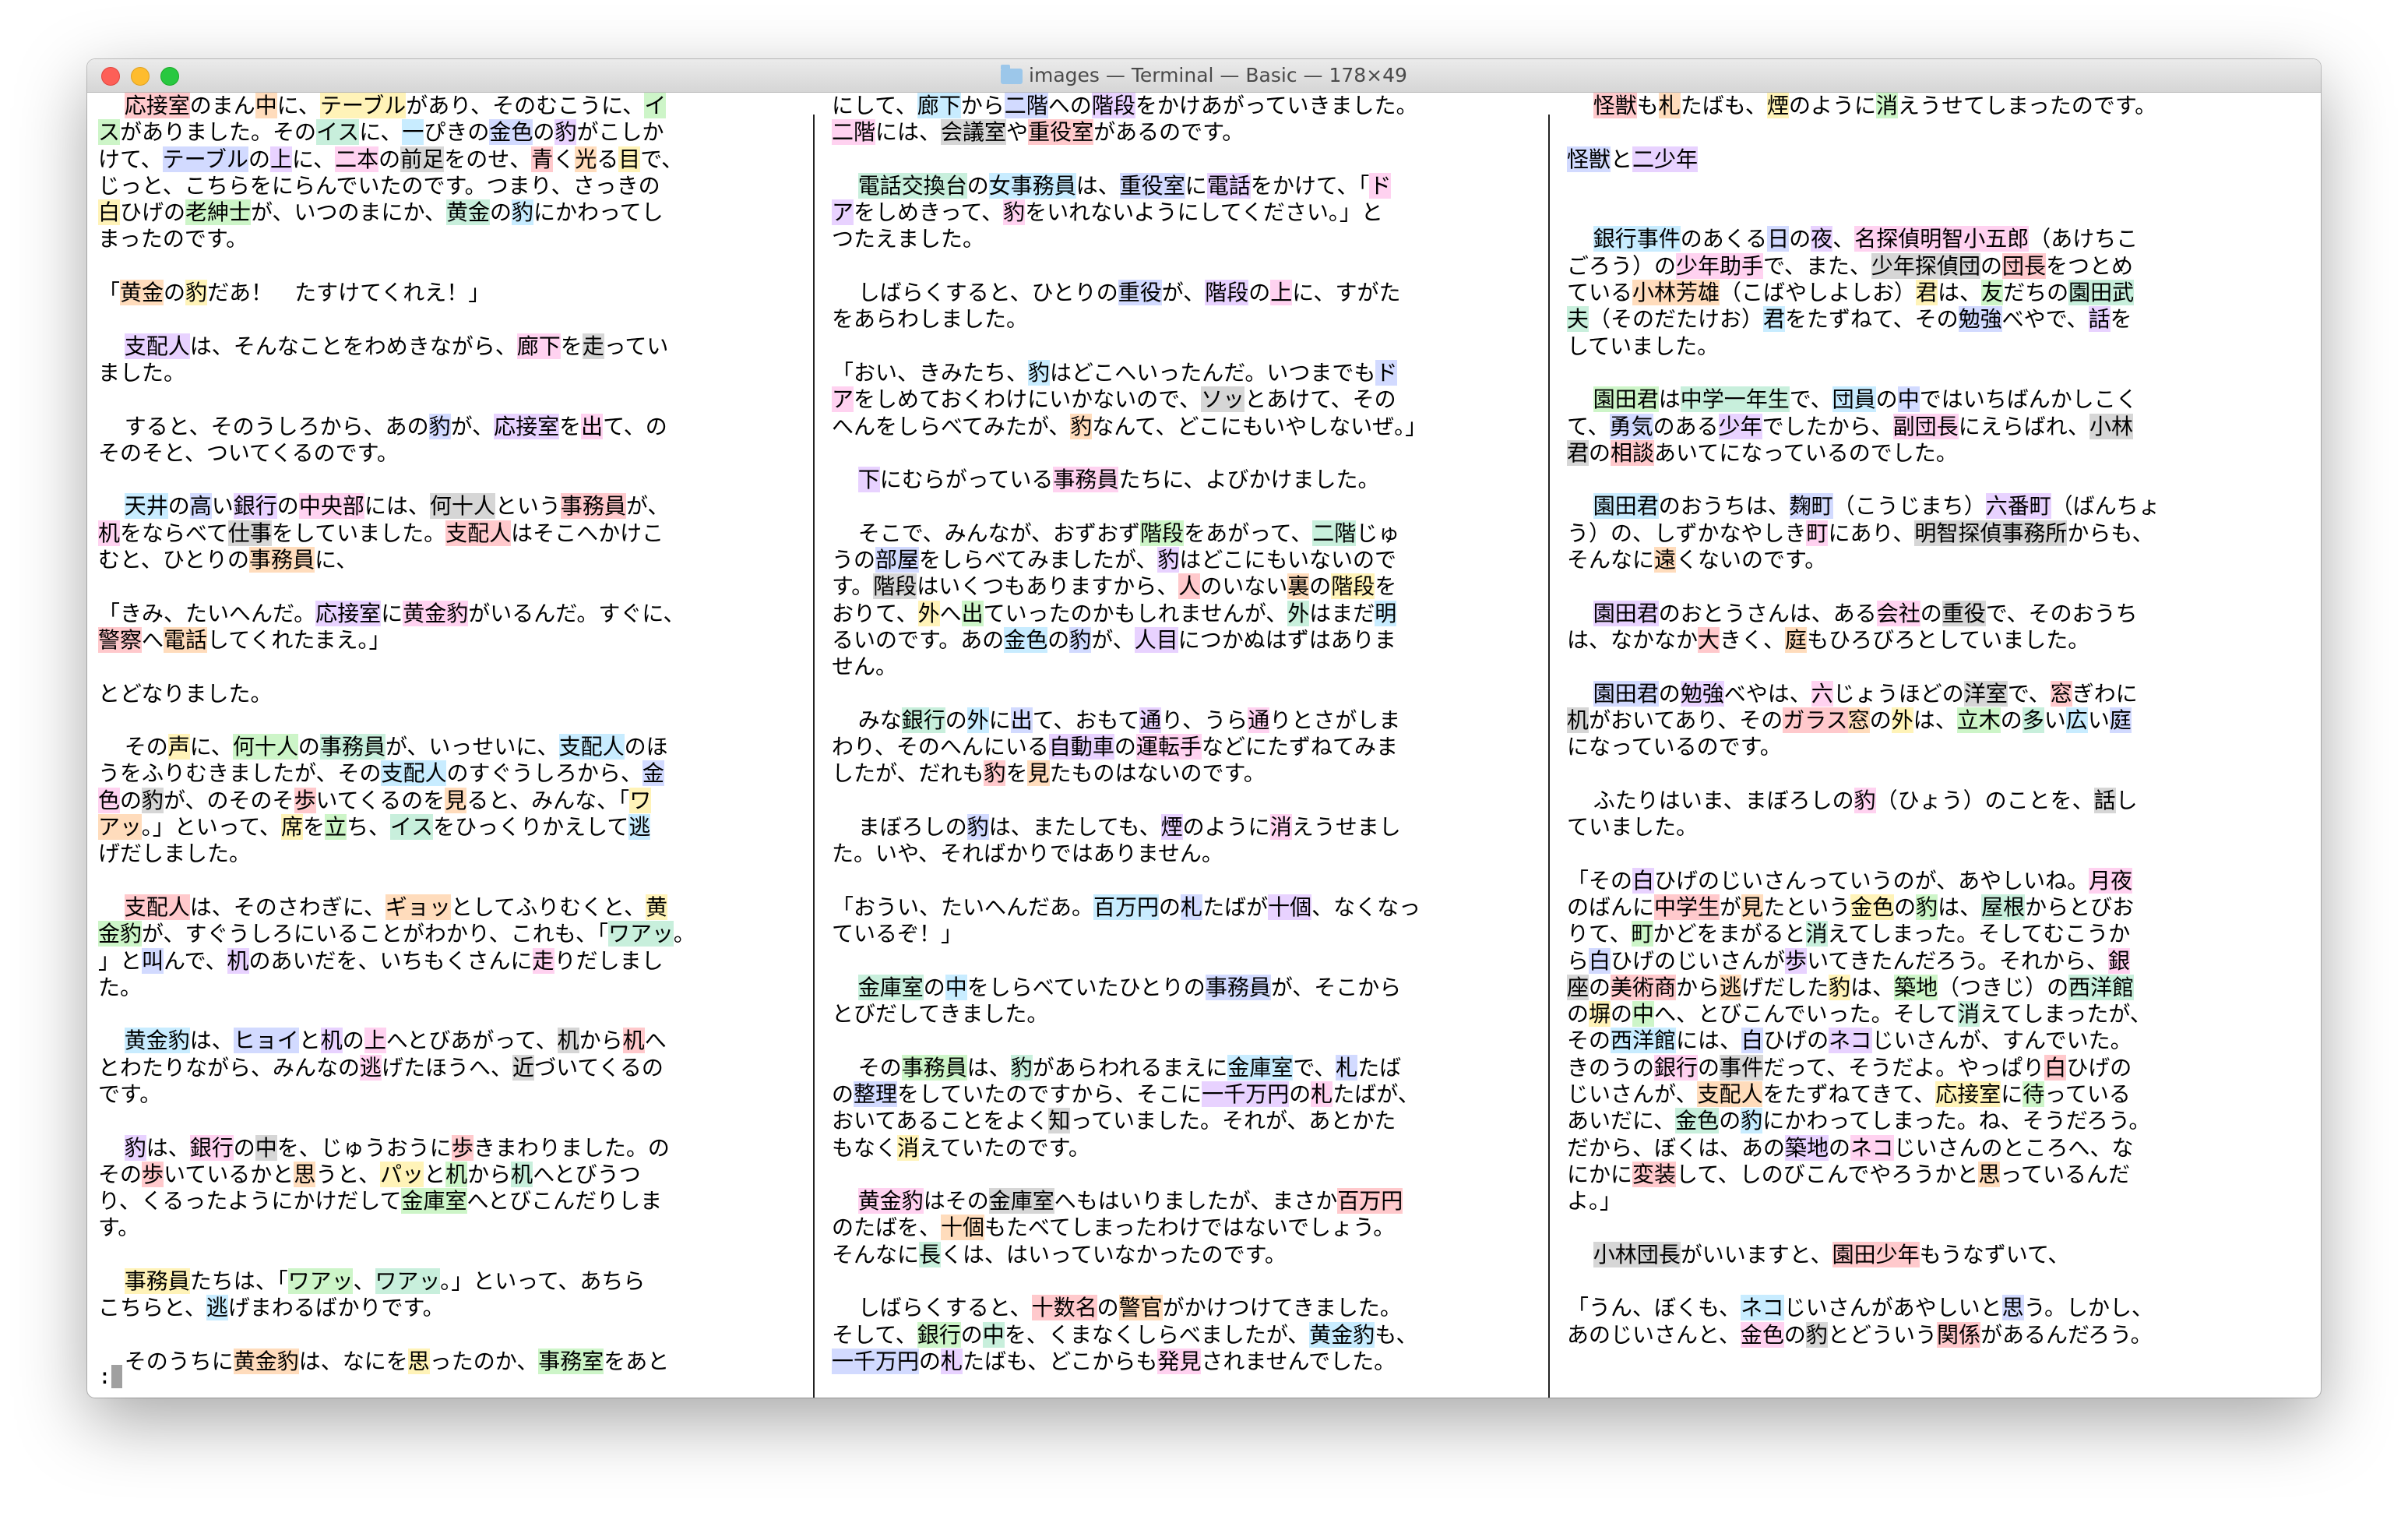  Describe the element at coordinates (641, 934) in the screenshot. I see `highlighted-word: ワアッ` at that location.